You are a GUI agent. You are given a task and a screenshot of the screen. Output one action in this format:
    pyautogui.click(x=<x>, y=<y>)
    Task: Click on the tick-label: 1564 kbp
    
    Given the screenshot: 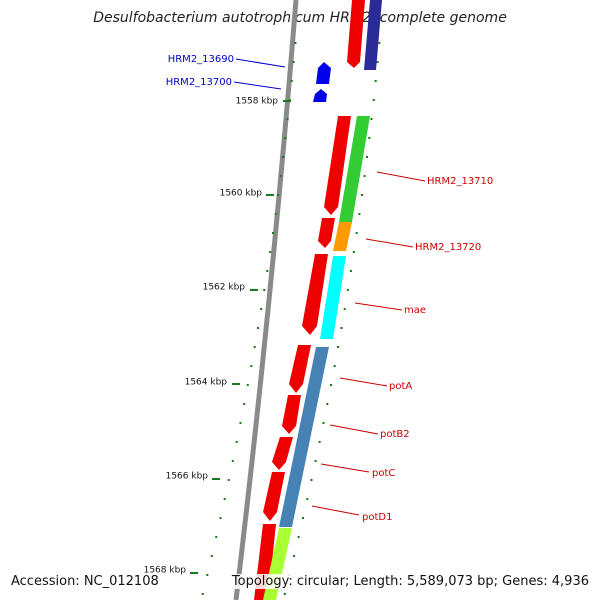 What is the action you would take?
    pyautogui.click(x=206, y=383)
    